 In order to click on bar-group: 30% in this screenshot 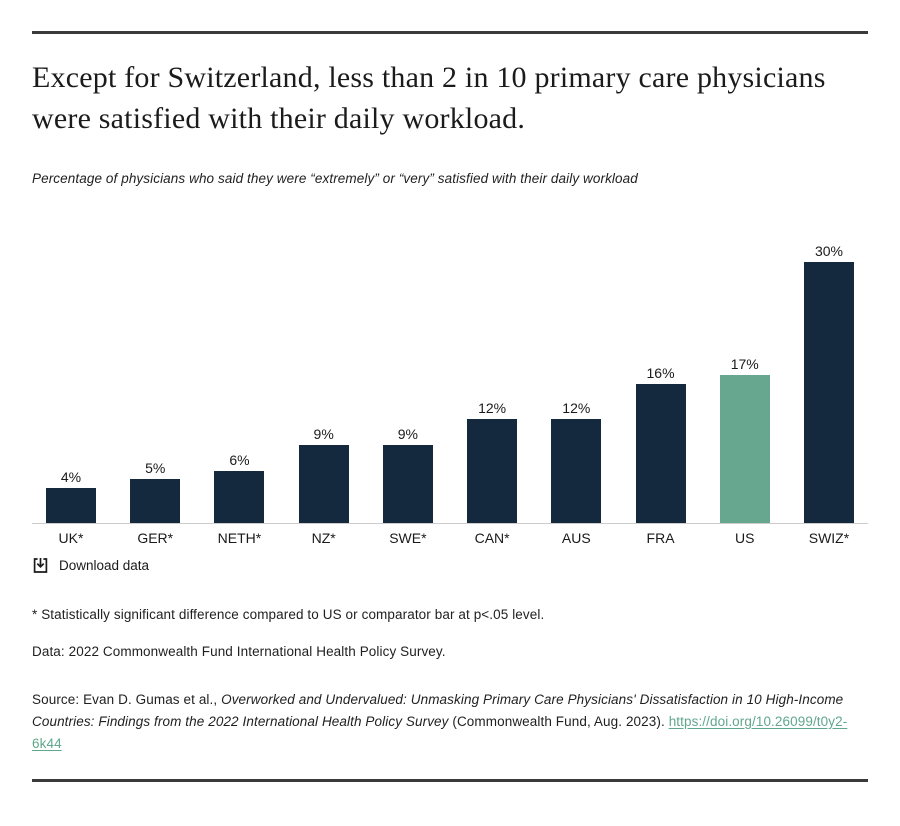, I will do `click(828, 382)`.